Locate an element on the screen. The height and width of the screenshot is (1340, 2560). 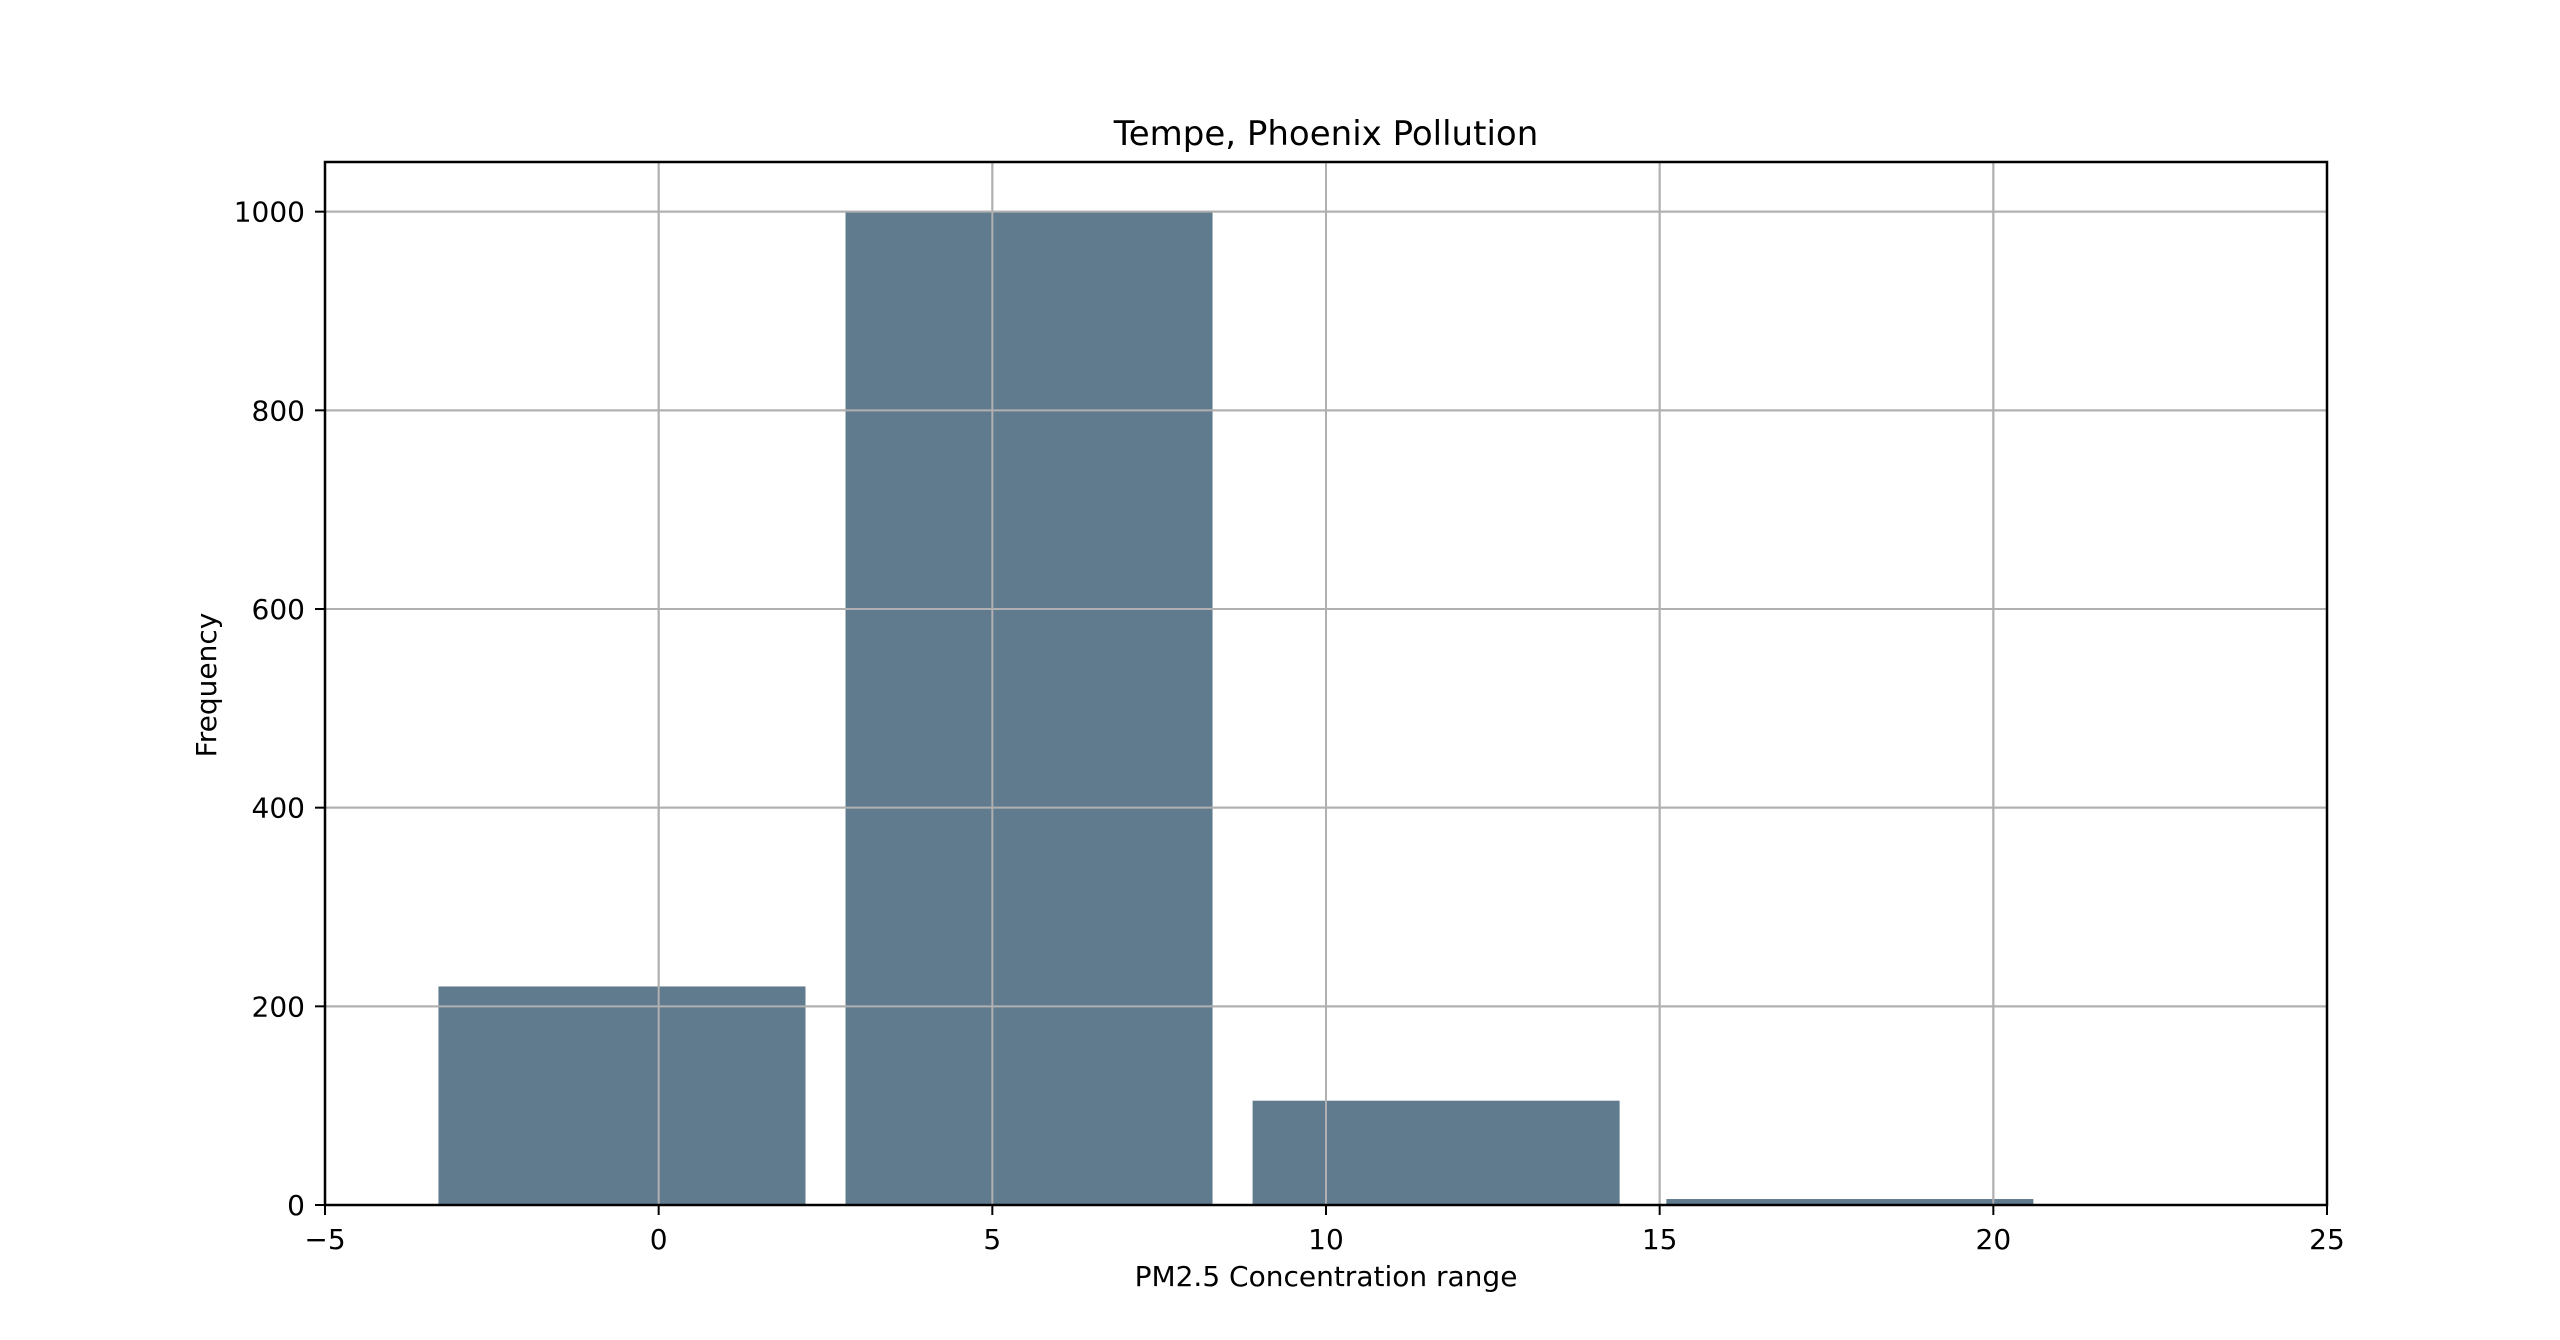
x-tick-label: −5 is located at coordinates (324, 1239).